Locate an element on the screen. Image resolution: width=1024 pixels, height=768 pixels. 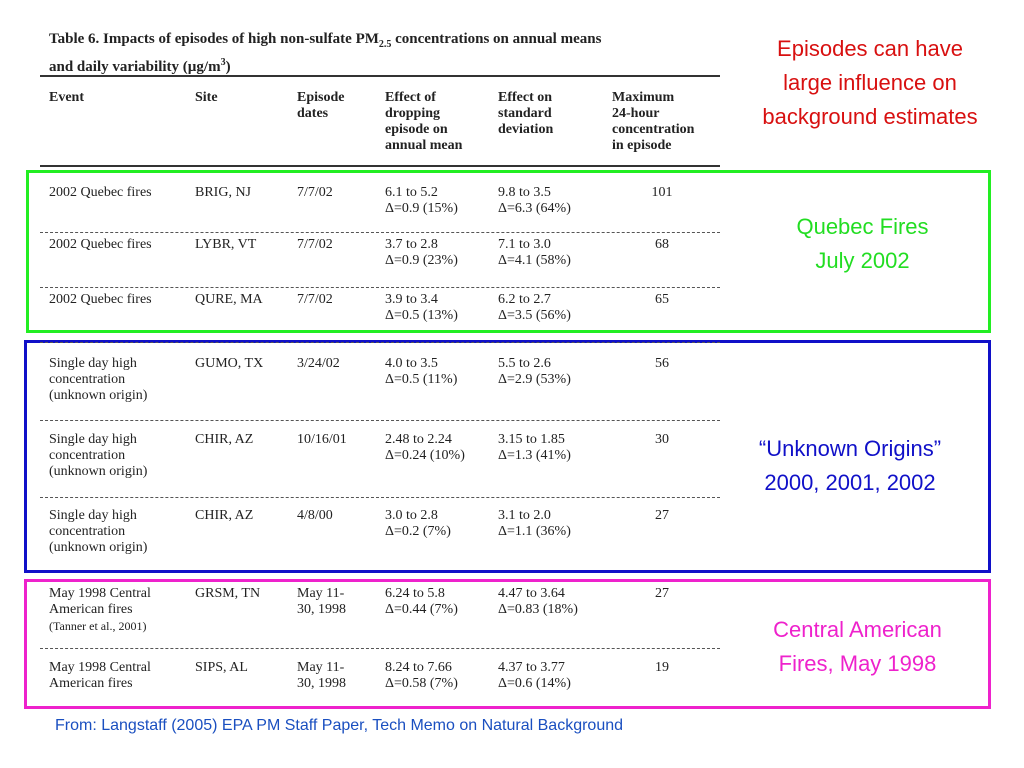
cell-text: 68 is located at coordinates (662, 244).